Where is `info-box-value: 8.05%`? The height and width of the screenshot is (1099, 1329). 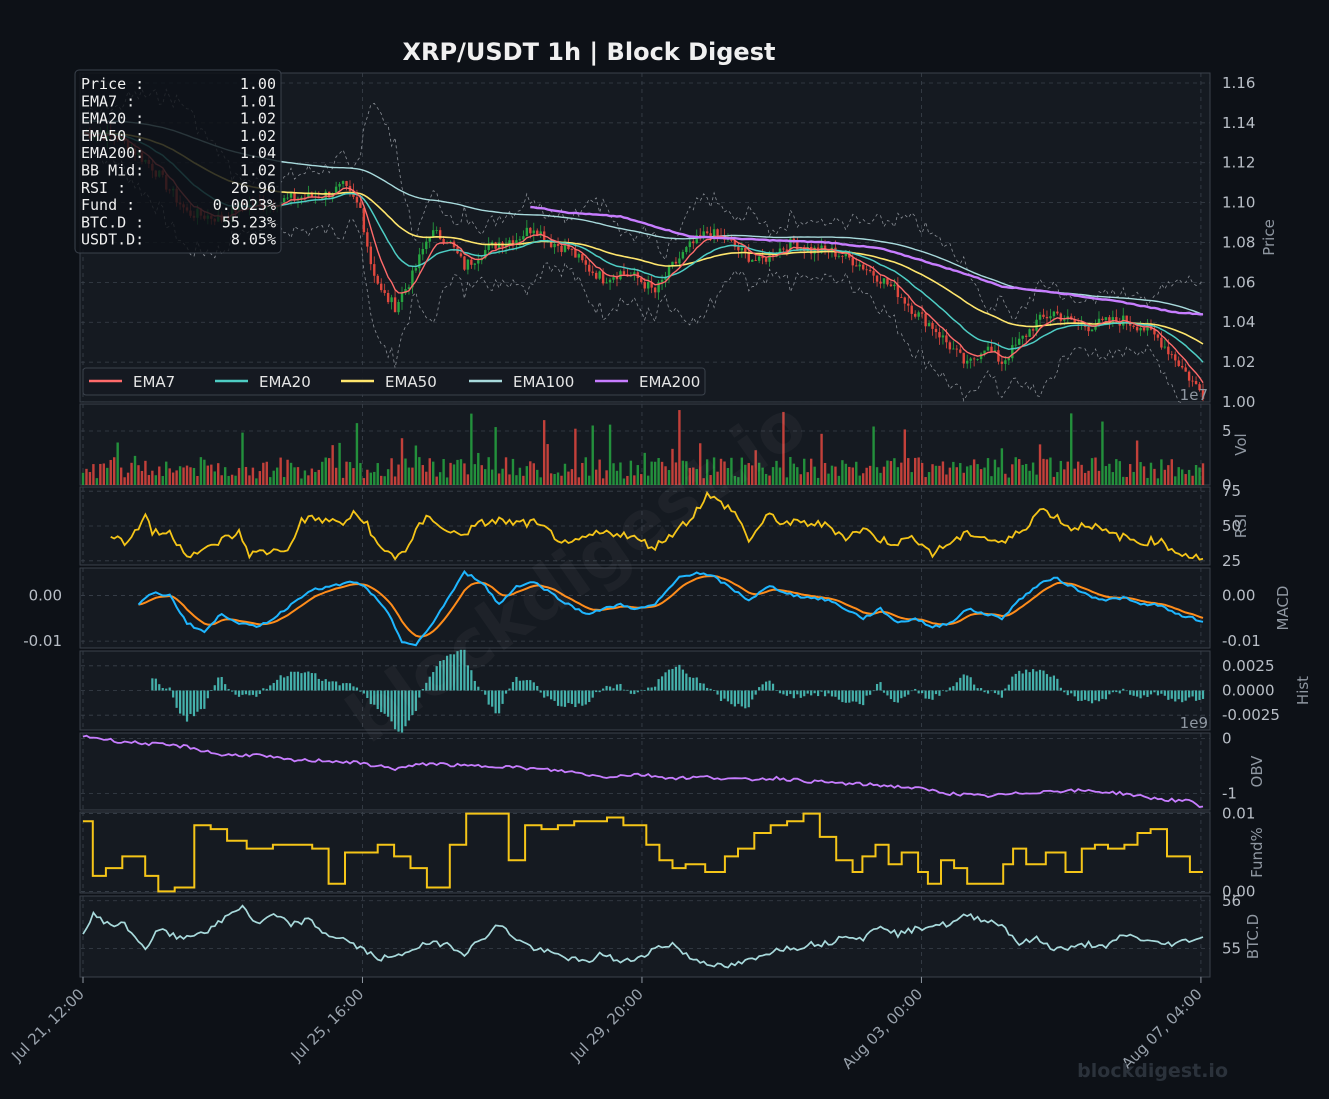
info-box-value: 8.05% is located at coordinates (253, 240).